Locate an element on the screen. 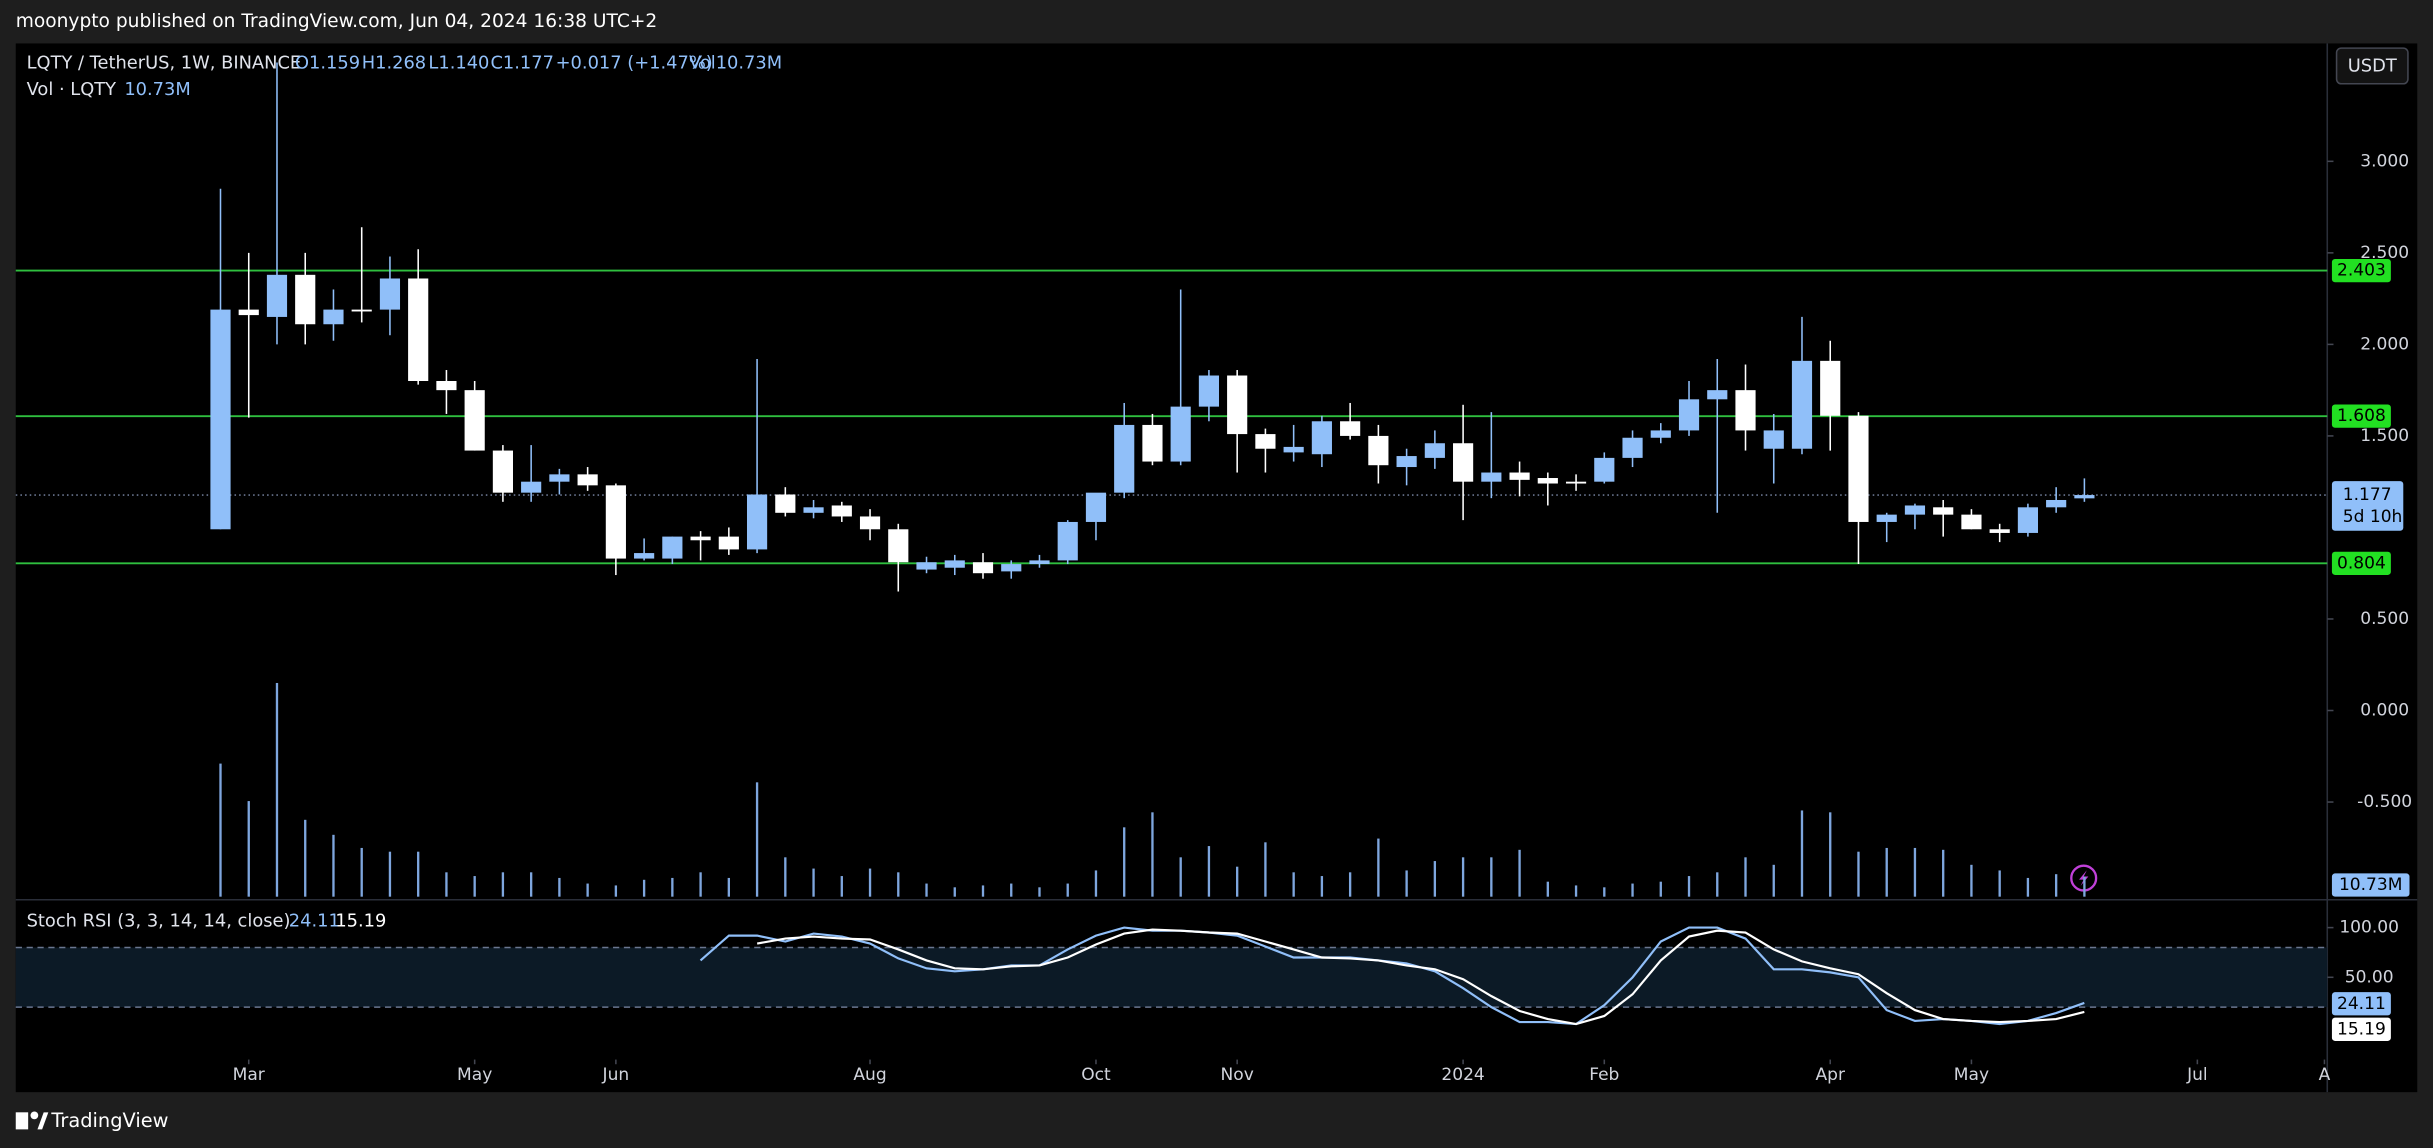  level-badge is located at coordinates (2361, 416).